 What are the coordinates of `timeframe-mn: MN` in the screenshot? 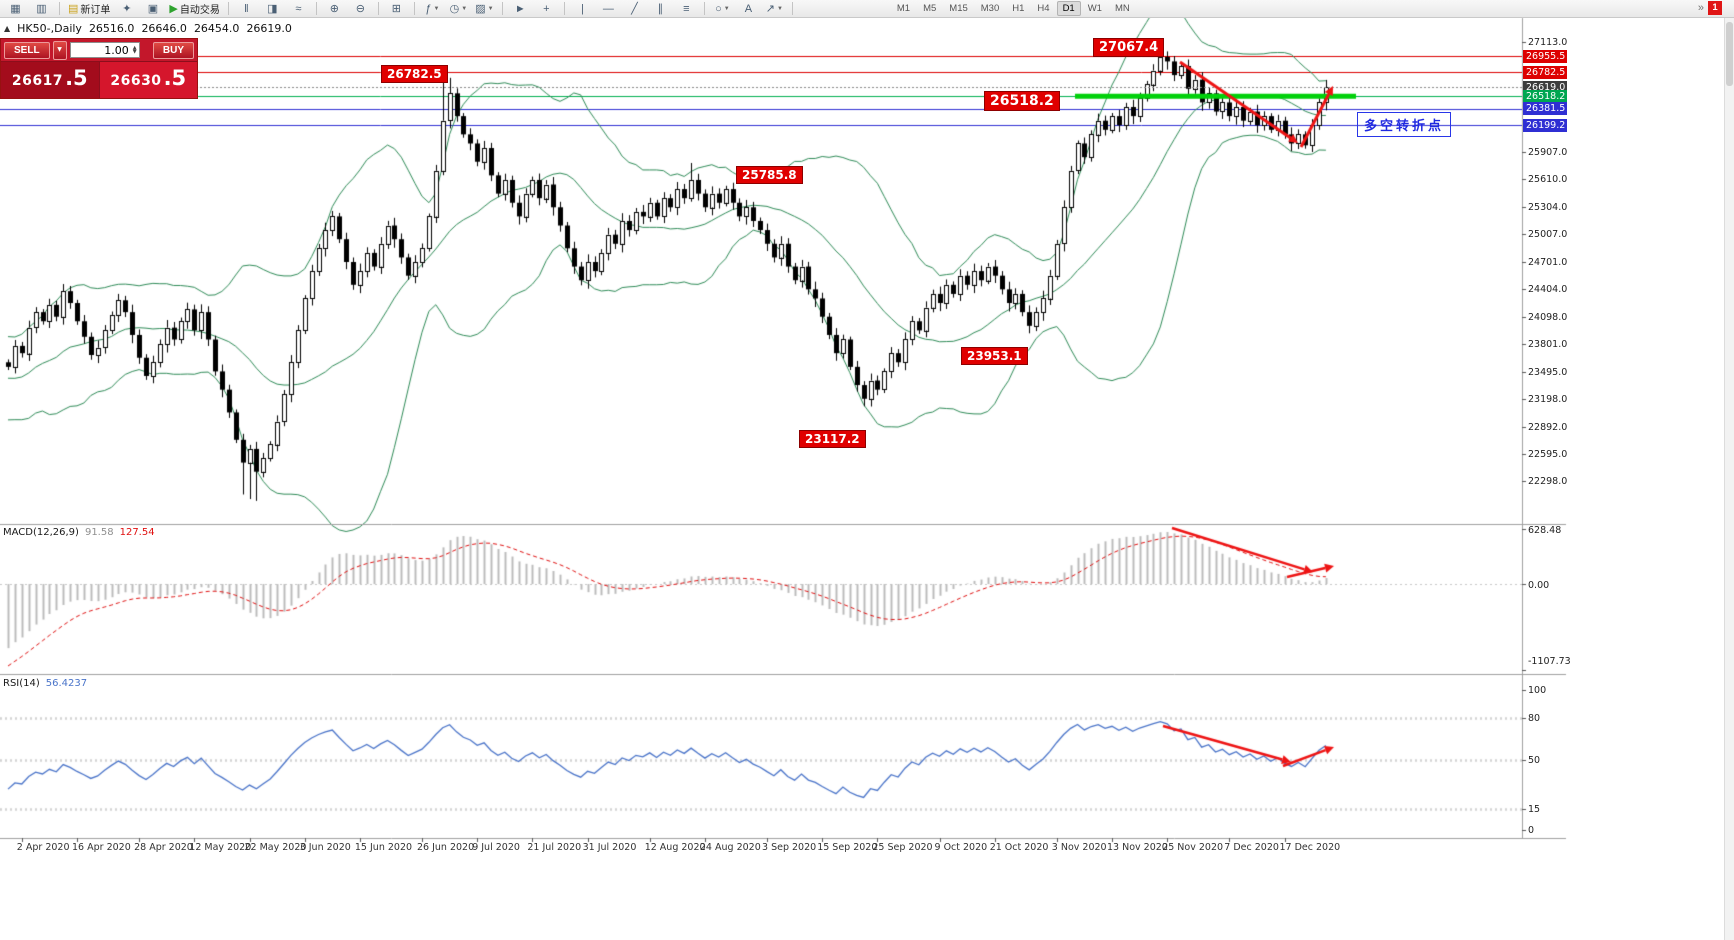 It's located at (1122, 8).